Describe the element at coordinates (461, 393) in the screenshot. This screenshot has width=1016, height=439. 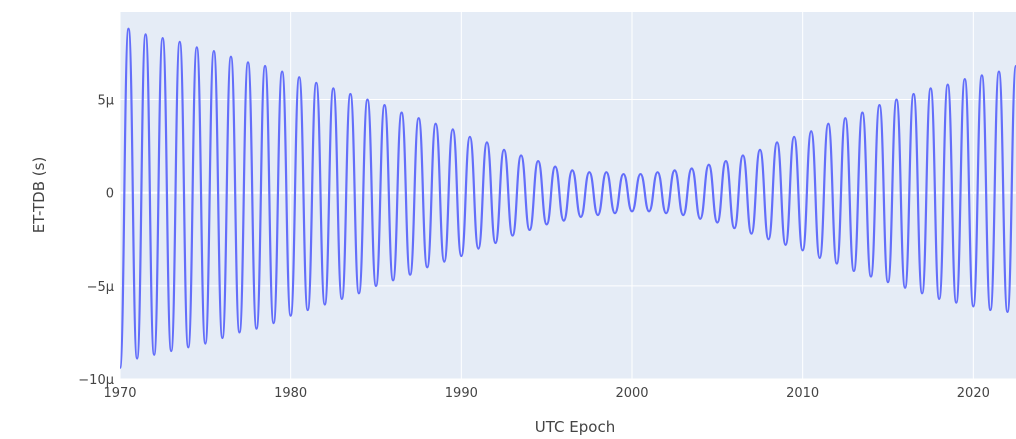
I see `x-tick-label: 1990` at that location.